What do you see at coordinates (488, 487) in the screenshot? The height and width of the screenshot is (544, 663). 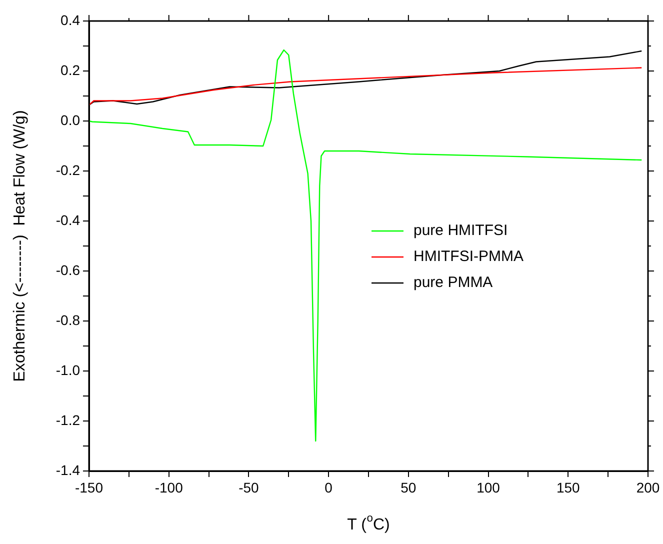 I see `x-tick-label: 100` at bounding box center [488, 487].